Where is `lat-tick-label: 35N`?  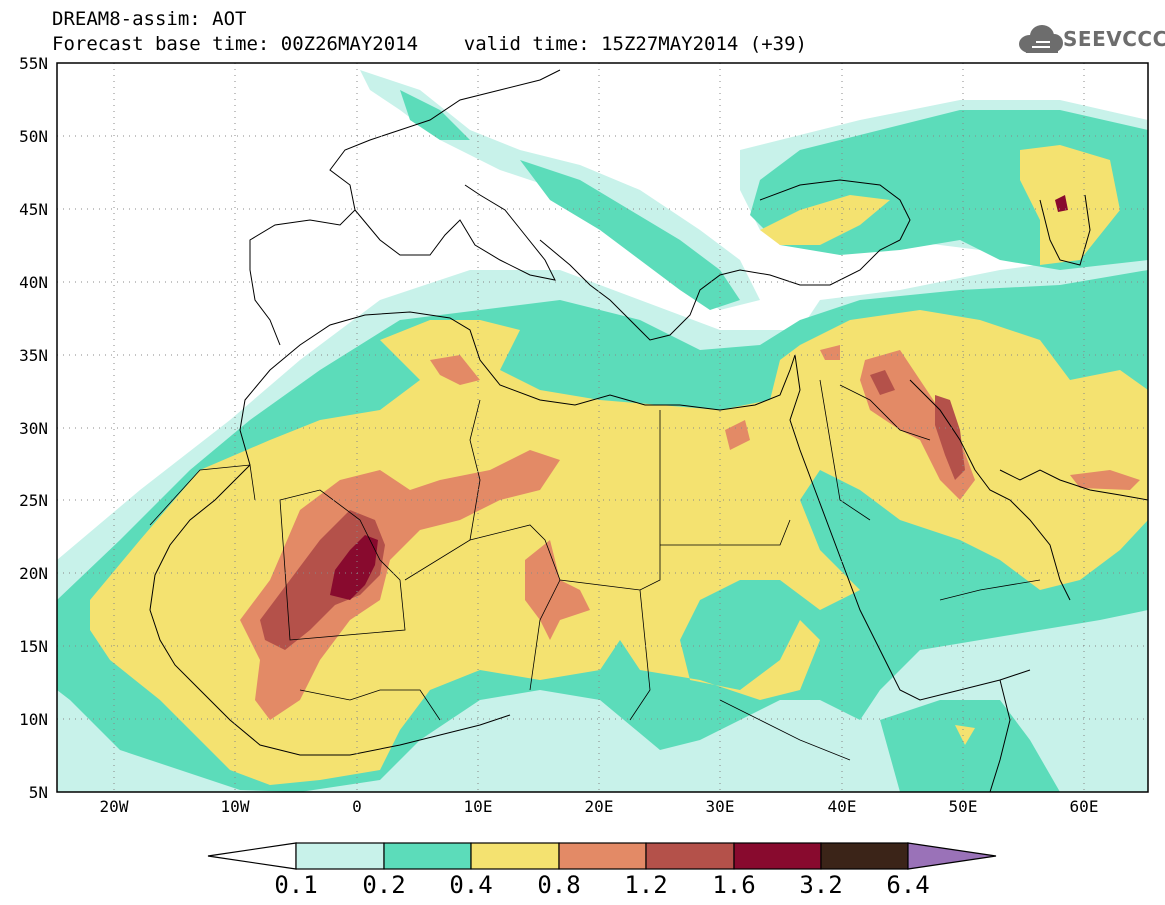
lat-tick-label: 35N is located at coordinates (33, 355).